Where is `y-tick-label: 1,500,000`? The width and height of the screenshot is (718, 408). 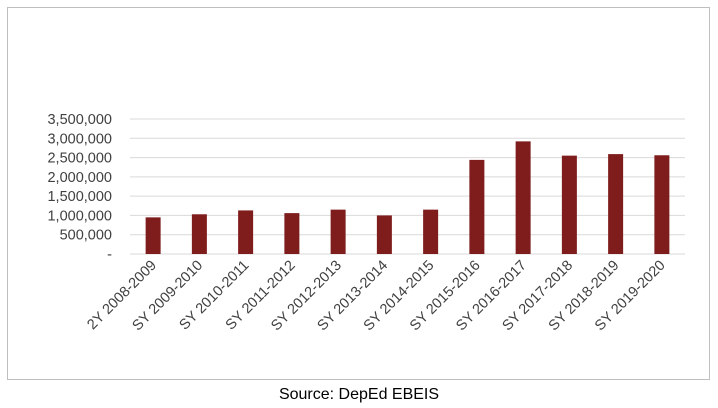 y-tick-label: 1,500,000 is located at coordinates (79, 197).